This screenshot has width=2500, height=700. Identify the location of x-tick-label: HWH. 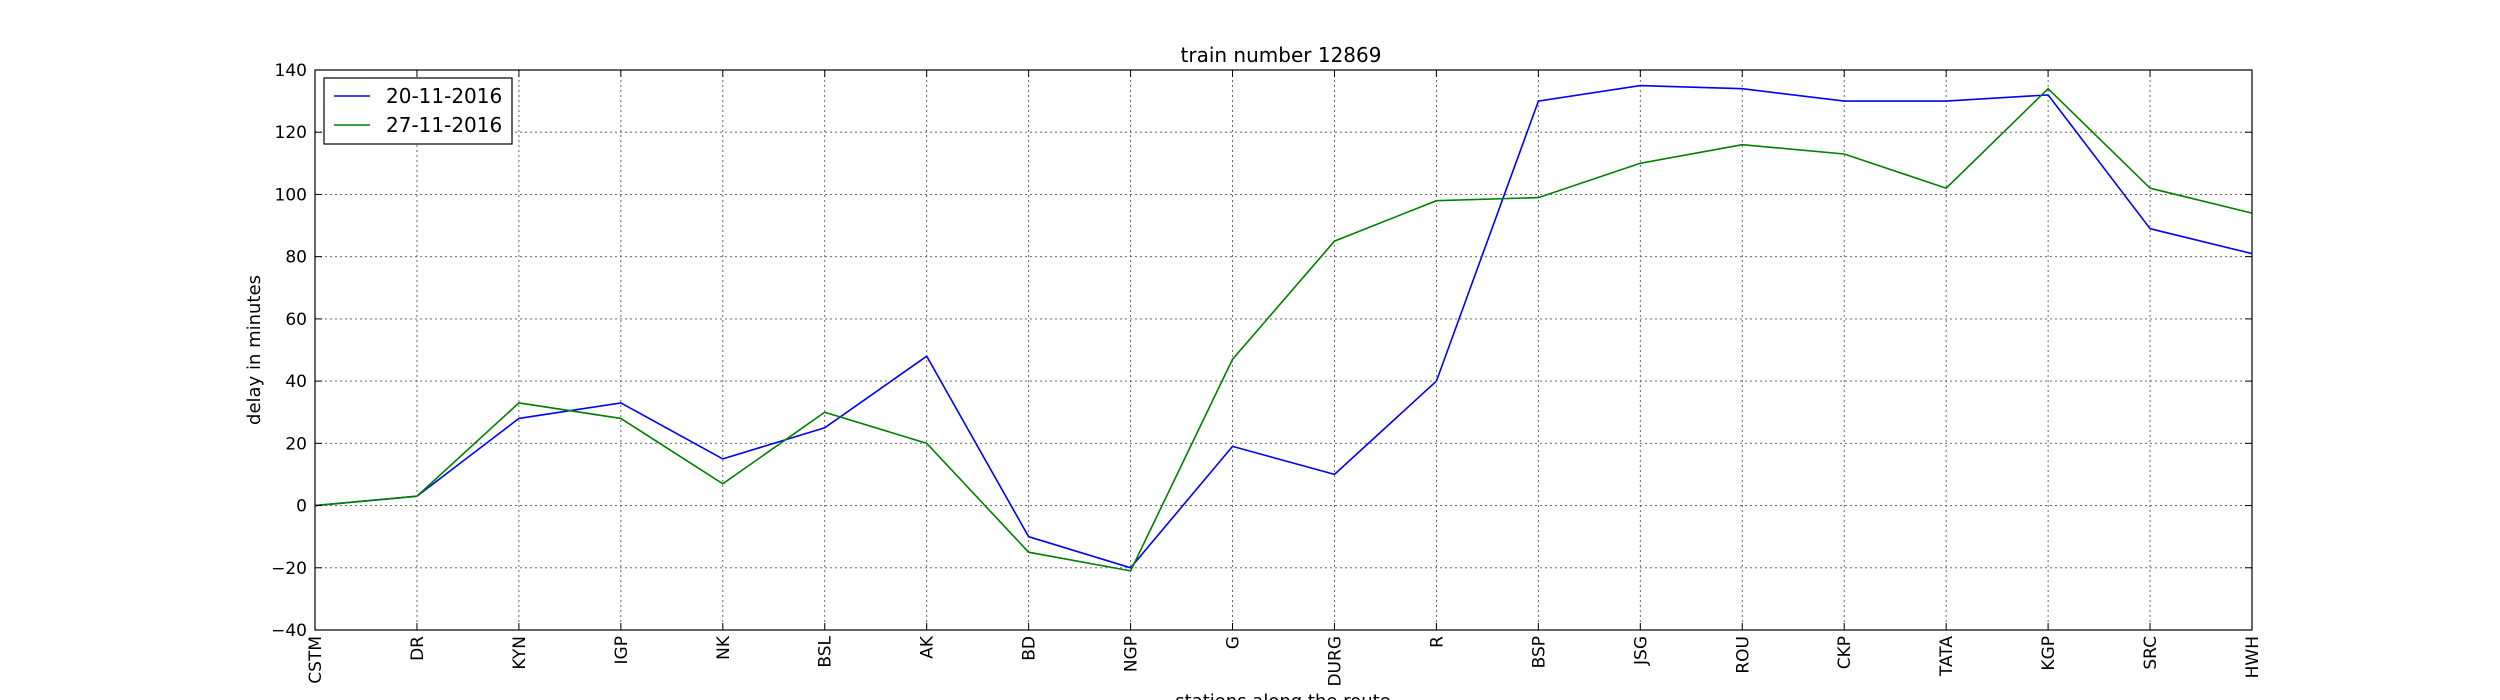
(2253, 657).